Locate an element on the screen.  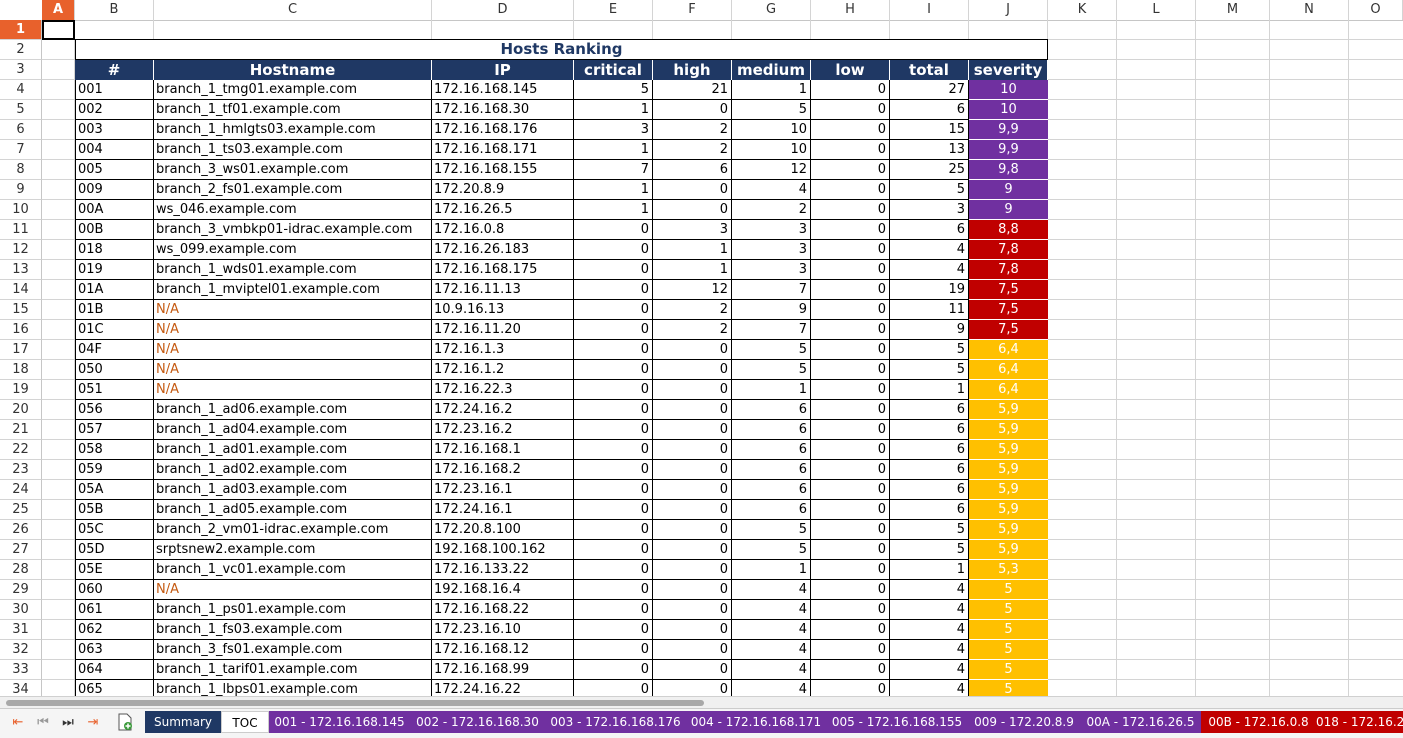
row-header-12: 12 is located at coordinates (21, 250).